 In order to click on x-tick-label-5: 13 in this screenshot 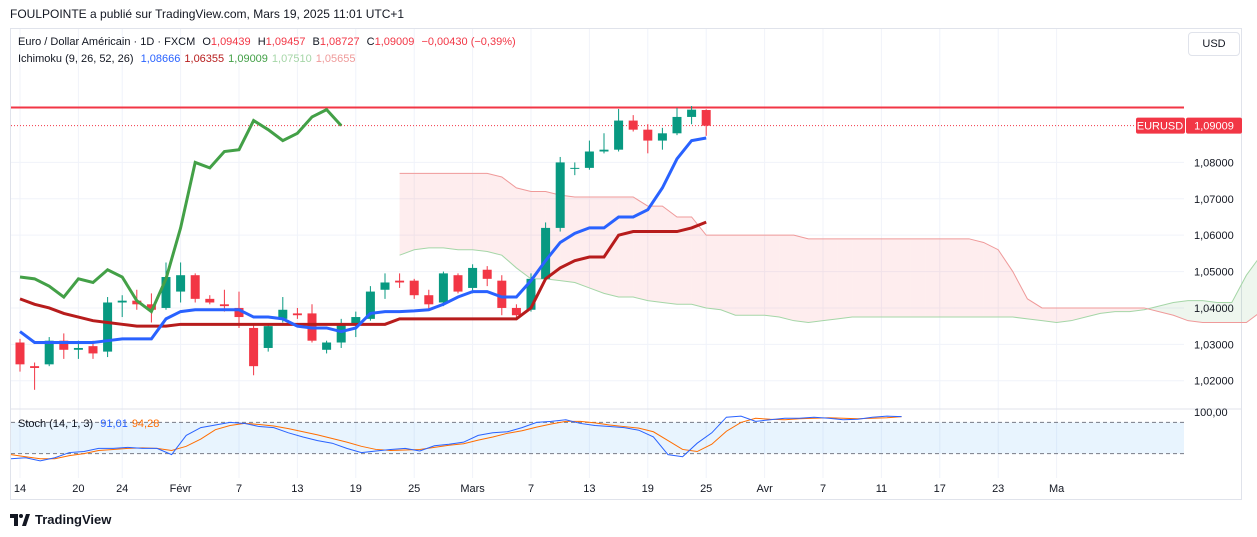, I will do `click(297, 489)`.